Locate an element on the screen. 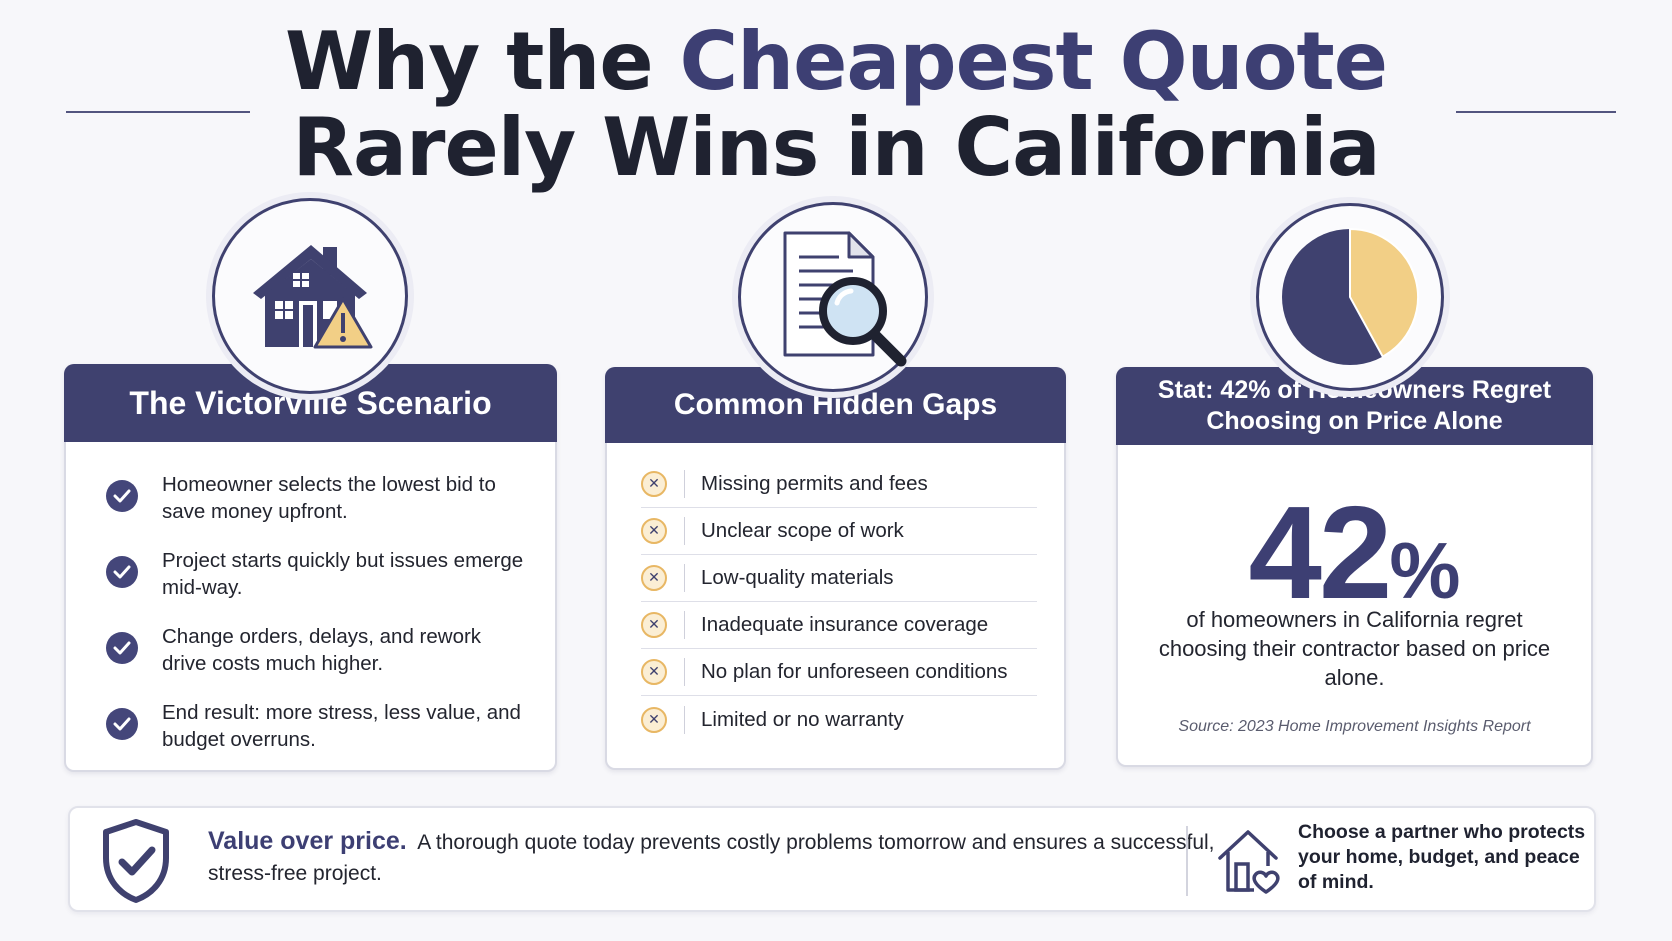 This screenshot has width=1672, height=941. title-line-1: Why the Cheapest Quote is located at coordinates (836, 62).